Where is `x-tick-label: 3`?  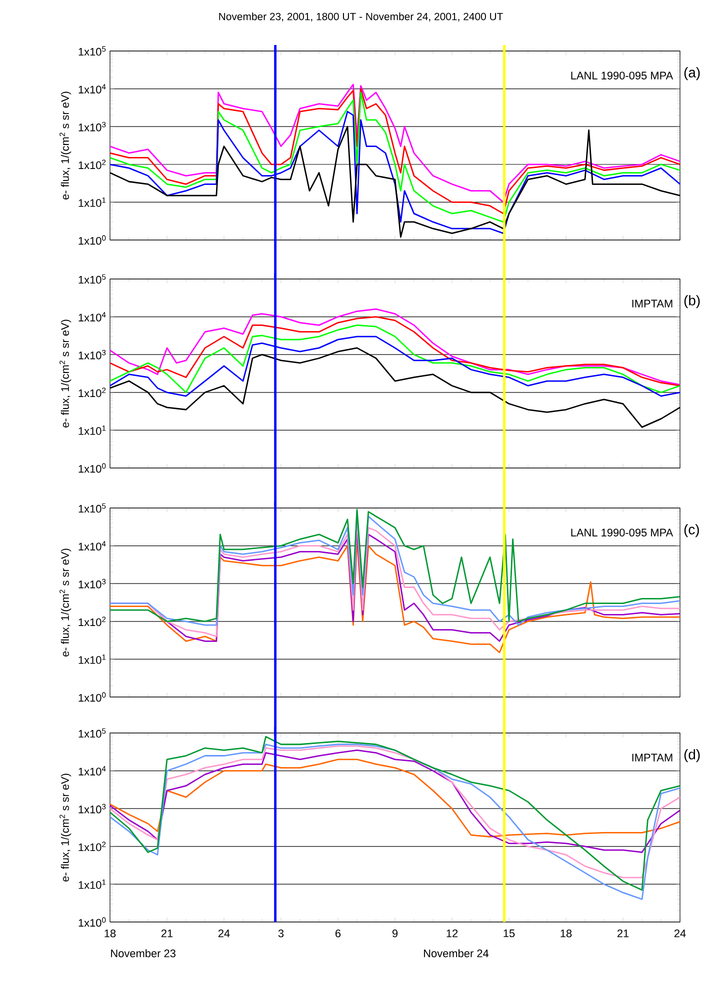 x-tick-label: 3 is located at coordinates (281, 934).